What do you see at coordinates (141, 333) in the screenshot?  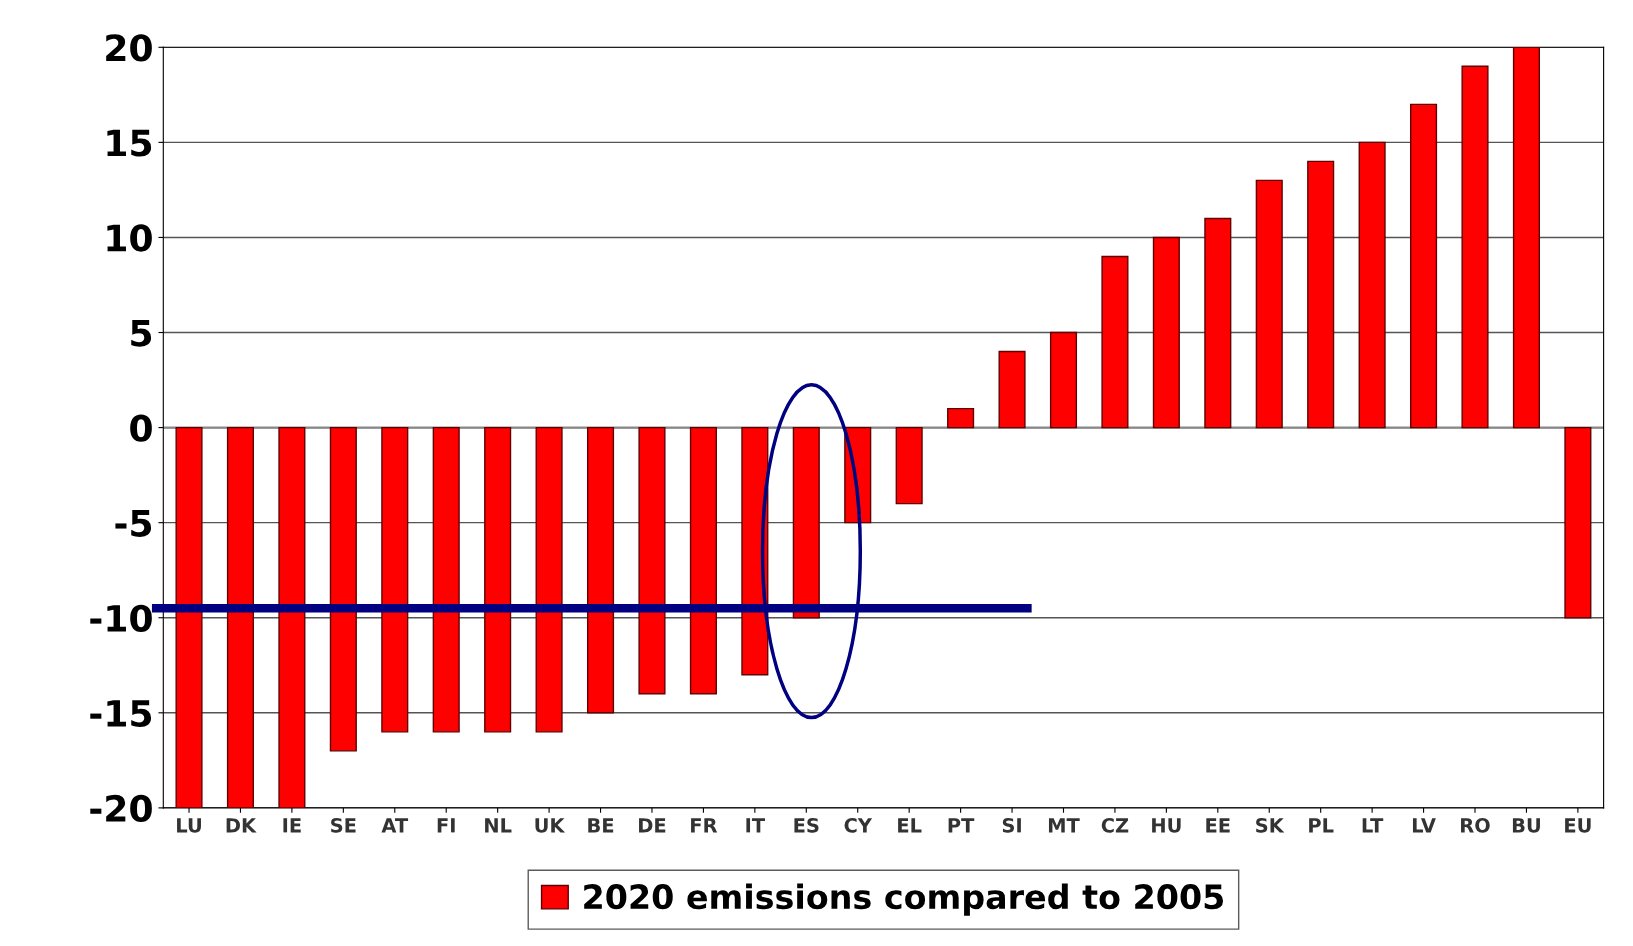 I see `y-tick-label: 5` at bounding box center [141, 333].